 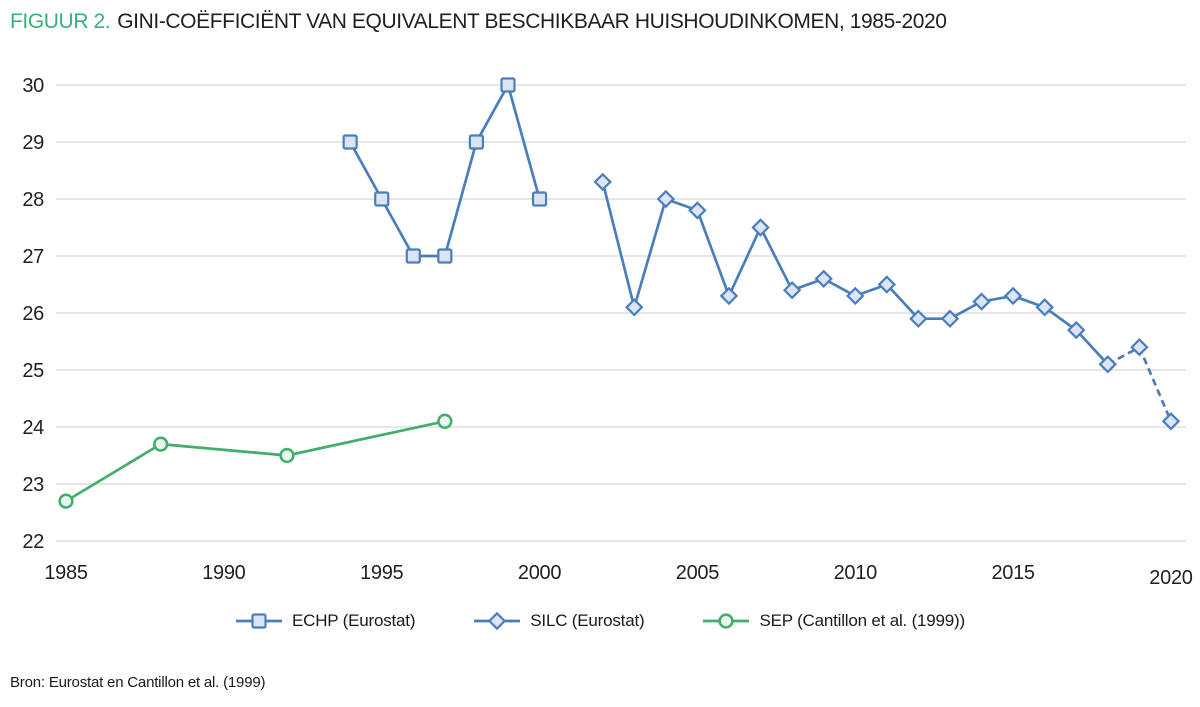 I want to click on figure-number-label: FIGUUR 2., so click(x=60, y=21).